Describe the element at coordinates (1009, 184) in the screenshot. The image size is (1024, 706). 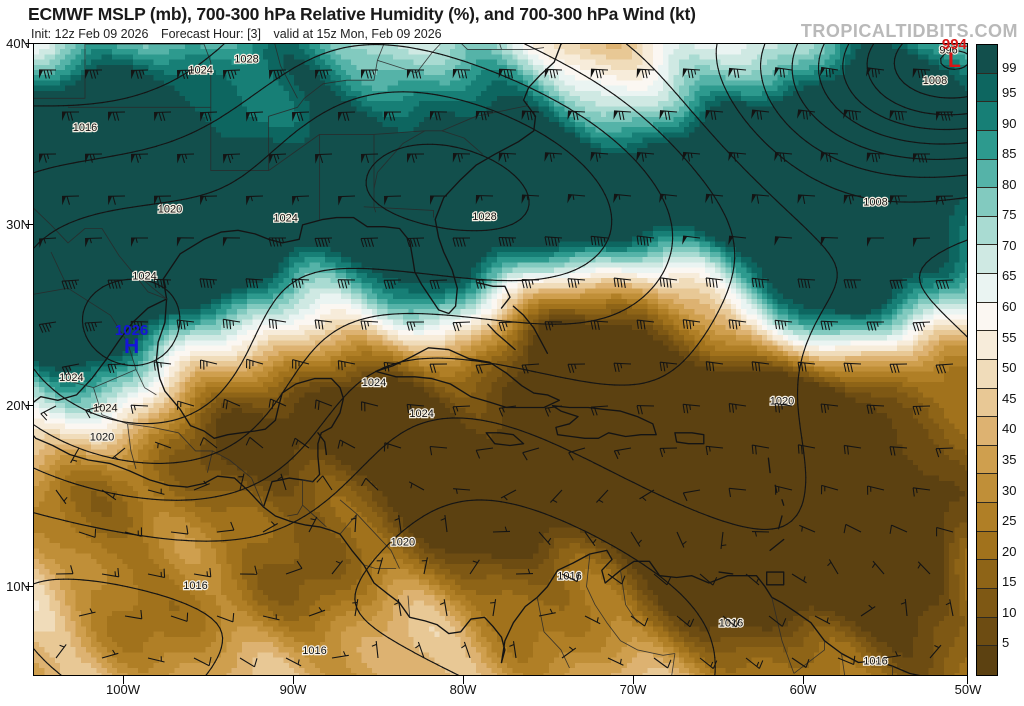
I see `colorbar-tick-80: 80` at that location.